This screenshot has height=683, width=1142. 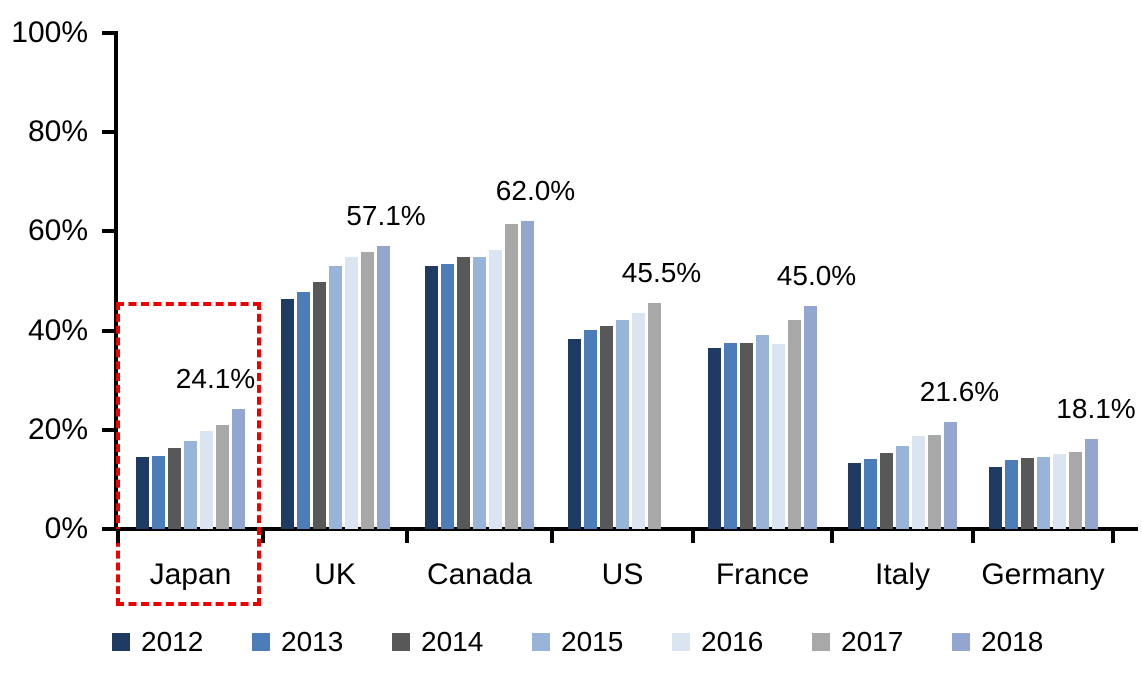 I want to click on bar-italy-2016, so click(x=918, y=482).